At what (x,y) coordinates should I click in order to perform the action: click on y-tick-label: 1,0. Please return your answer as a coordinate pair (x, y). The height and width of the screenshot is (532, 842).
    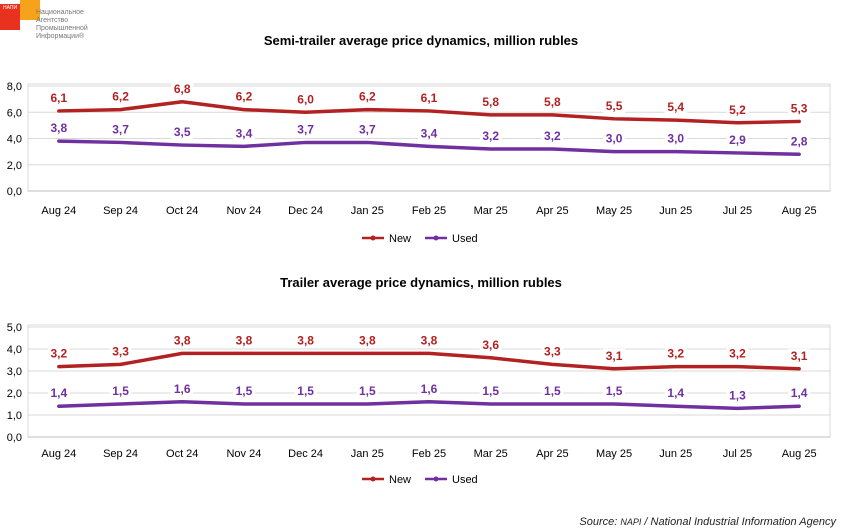
    Looking at the image, I should click on (14, 416).